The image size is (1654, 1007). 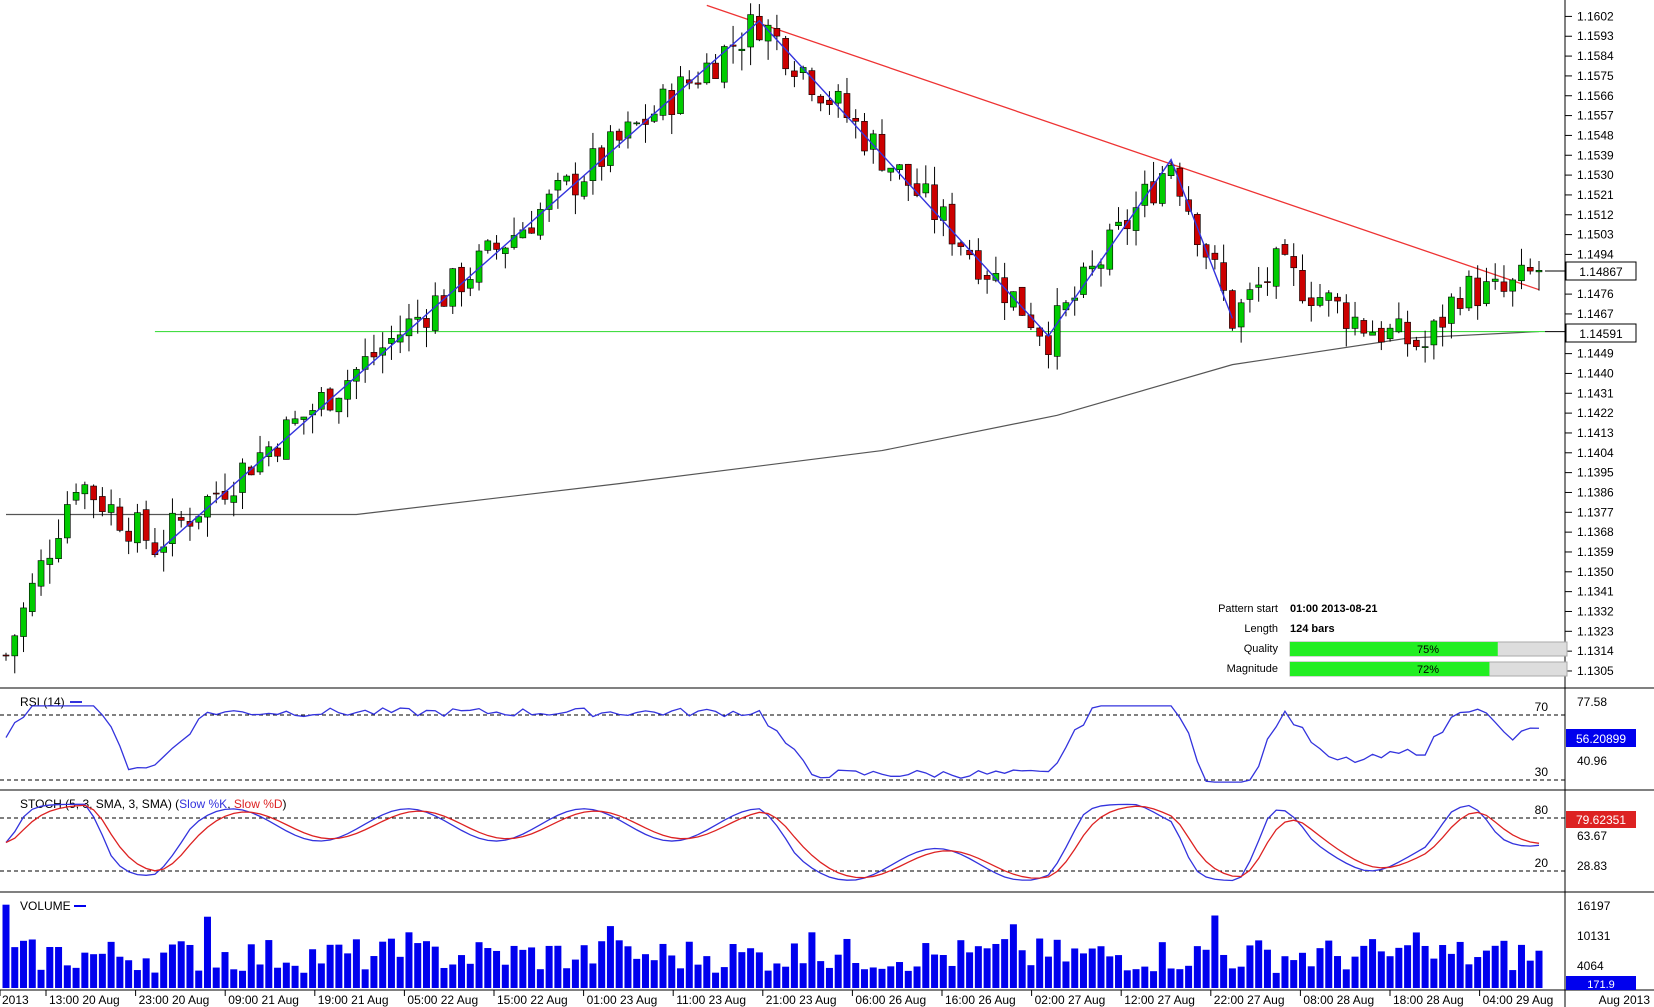 What do you see at coordinates (174, 1000) in the screenshot?
I see `time-tick-label: 23:00 20 Aug` at bounding box center [174, 1000].